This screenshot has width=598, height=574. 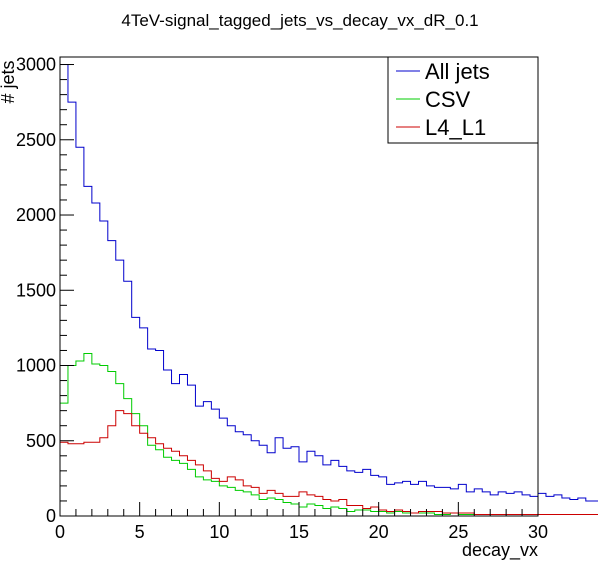 What do you see at coordinates (51, 516) in the screenshot?
I see `y-tick-label: 0` at bounding box center [51, 516].